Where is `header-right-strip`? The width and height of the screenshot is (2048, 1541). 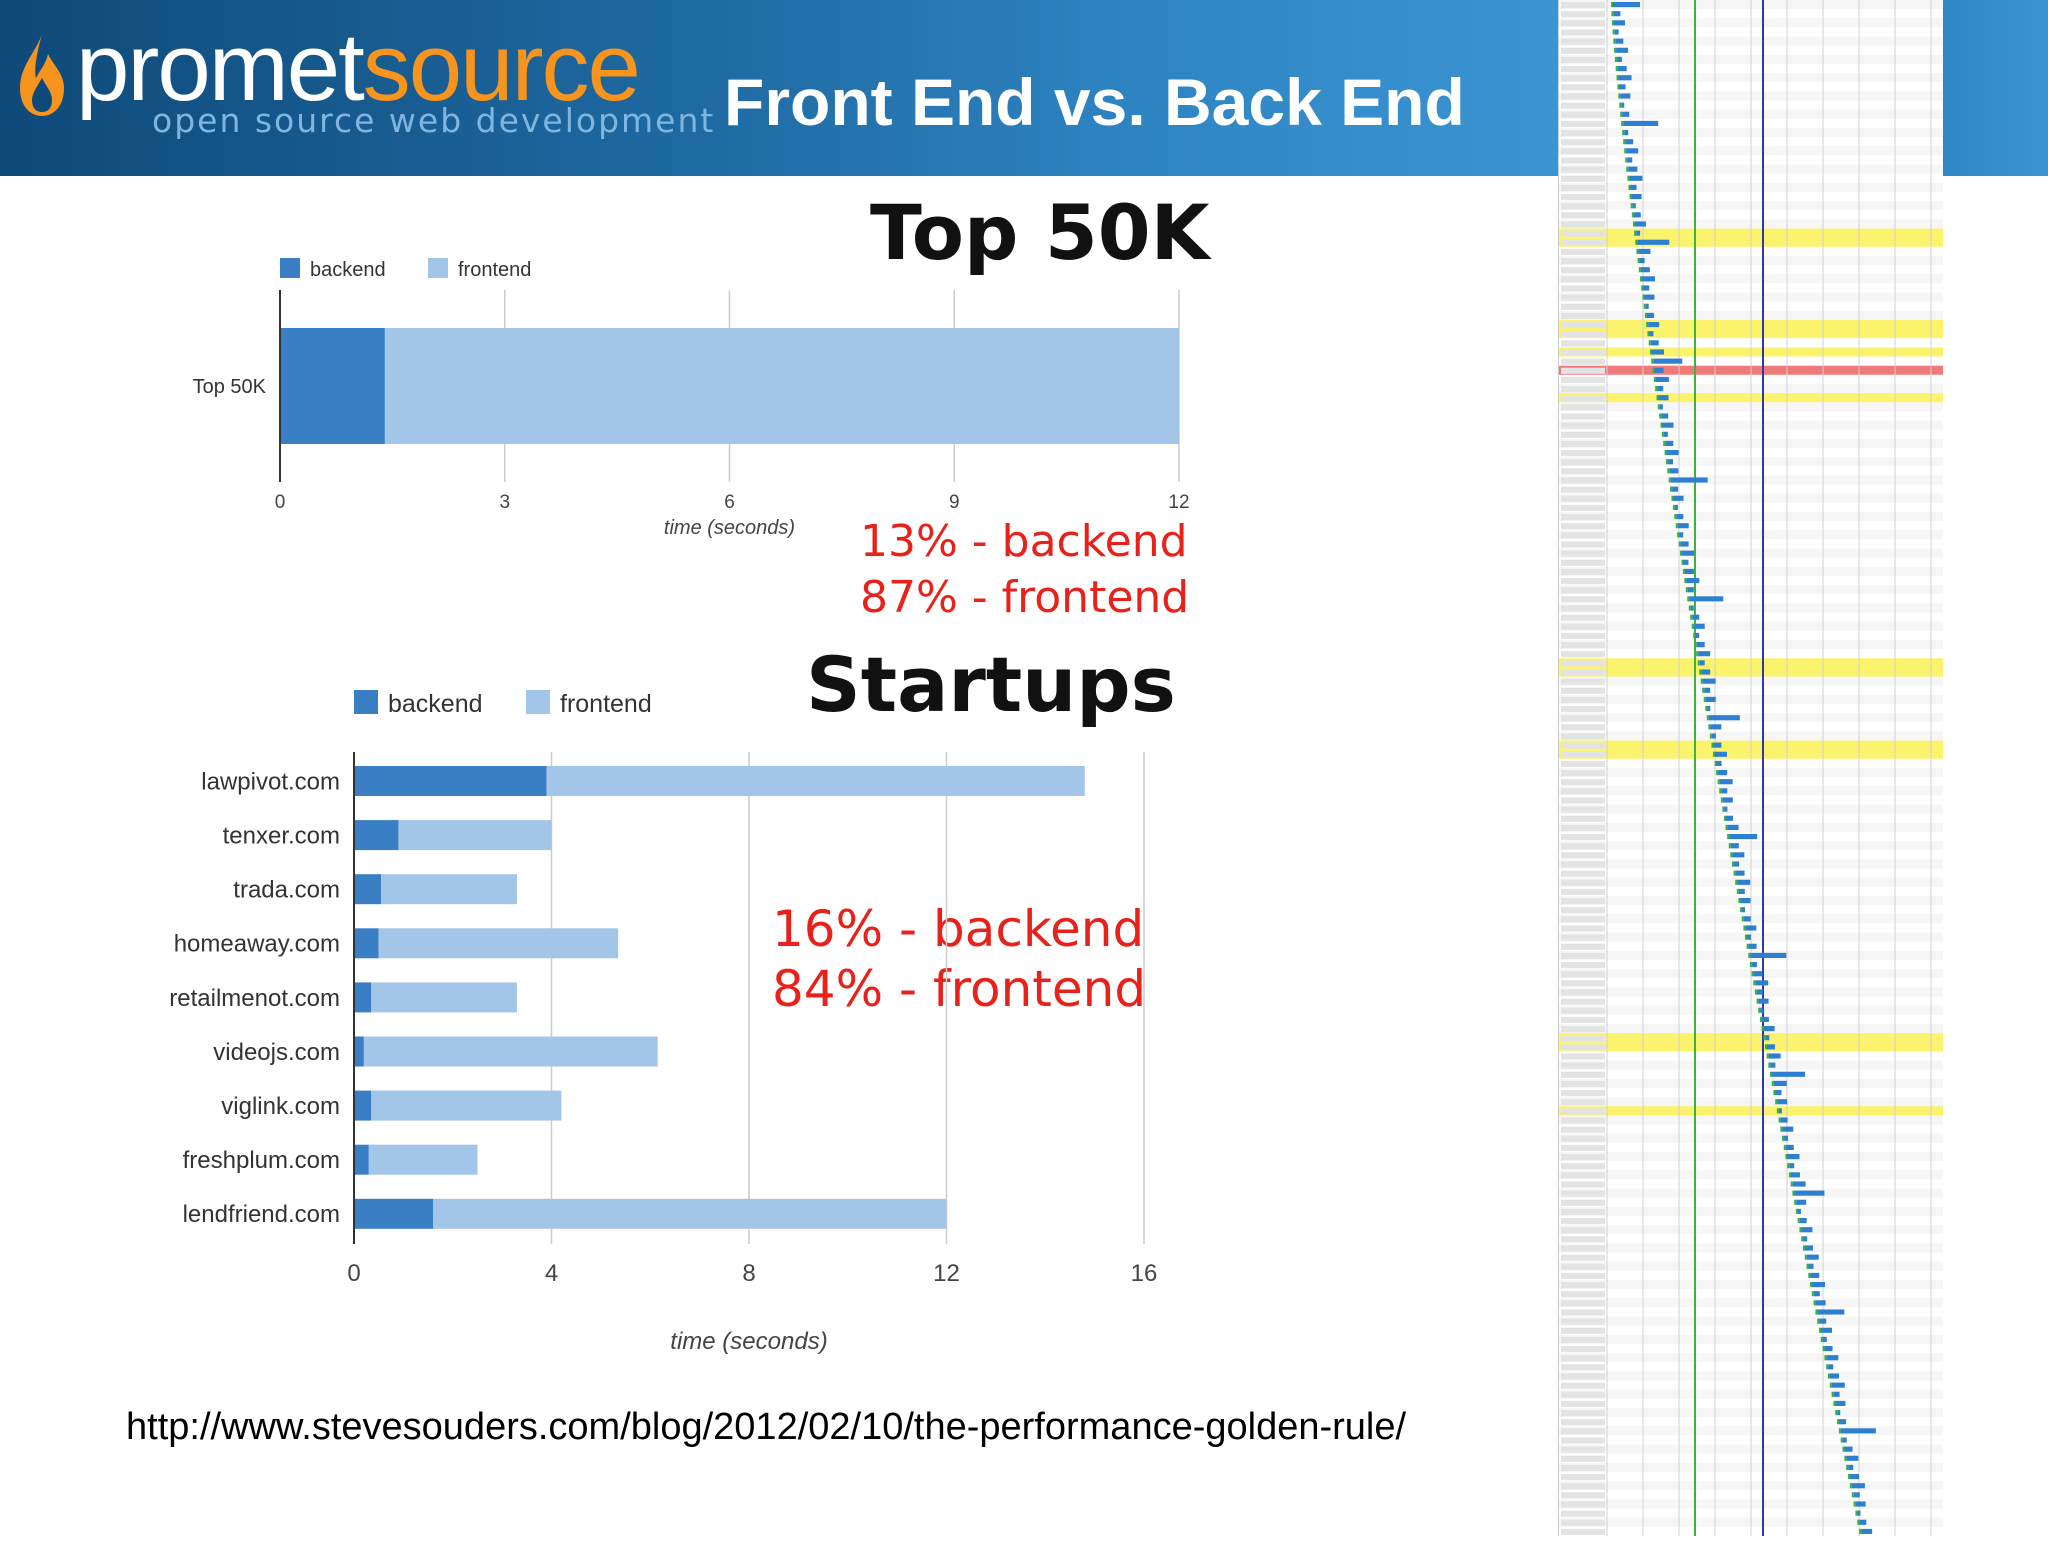
header-right-strip is located at coordinates (1995, 88).